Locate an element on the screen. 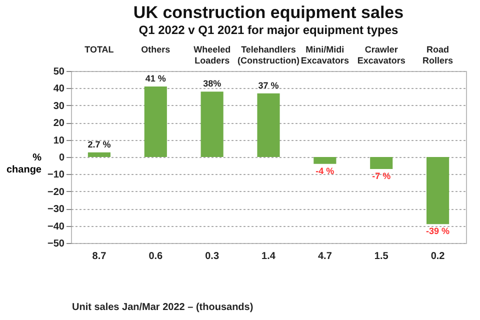 This screenshot has width=480, height=320. text: 0.3 is located at coordinates (212, 256).